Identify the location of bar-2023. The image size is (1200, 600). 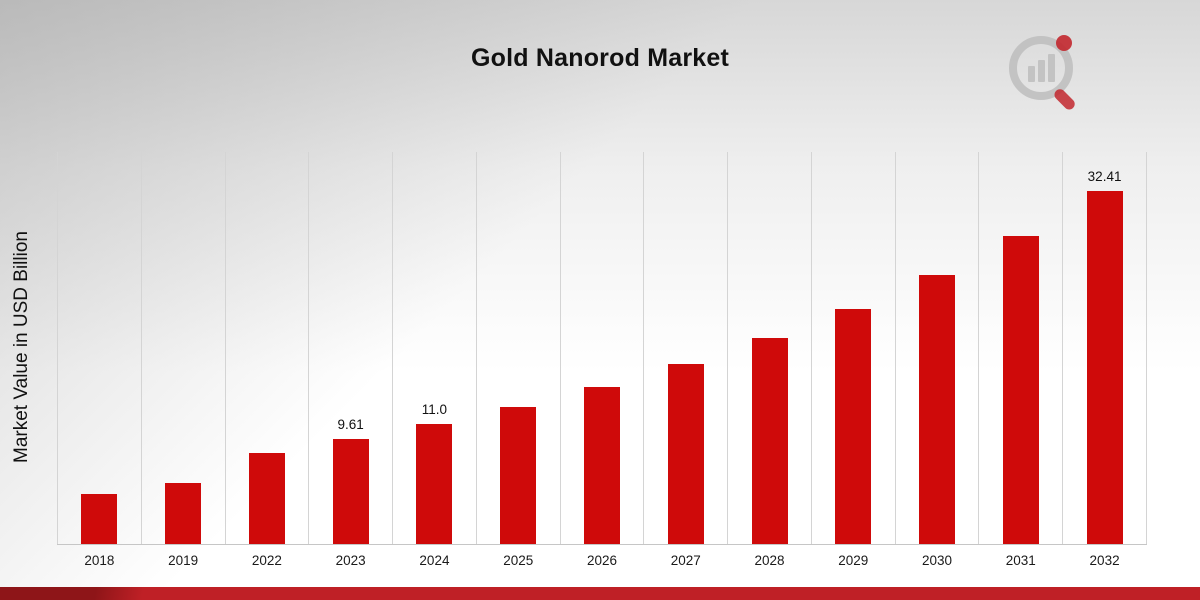
(350, 491).